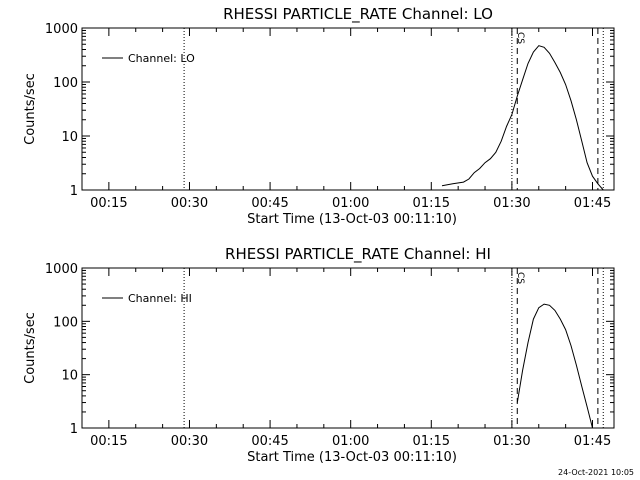 This screenshot has height=480, width=640. I want to click on legend-label: Channel: HI, so click(160, 298).